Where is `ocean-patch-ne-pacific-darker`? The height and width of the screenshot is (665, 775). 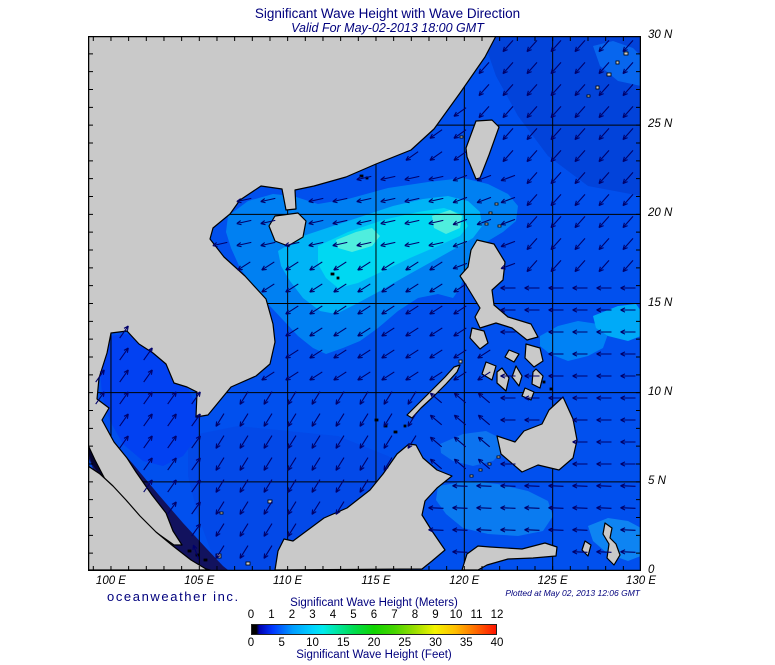 ocean-patch-ne-pacific-darker is located at coordinates (561, 116).